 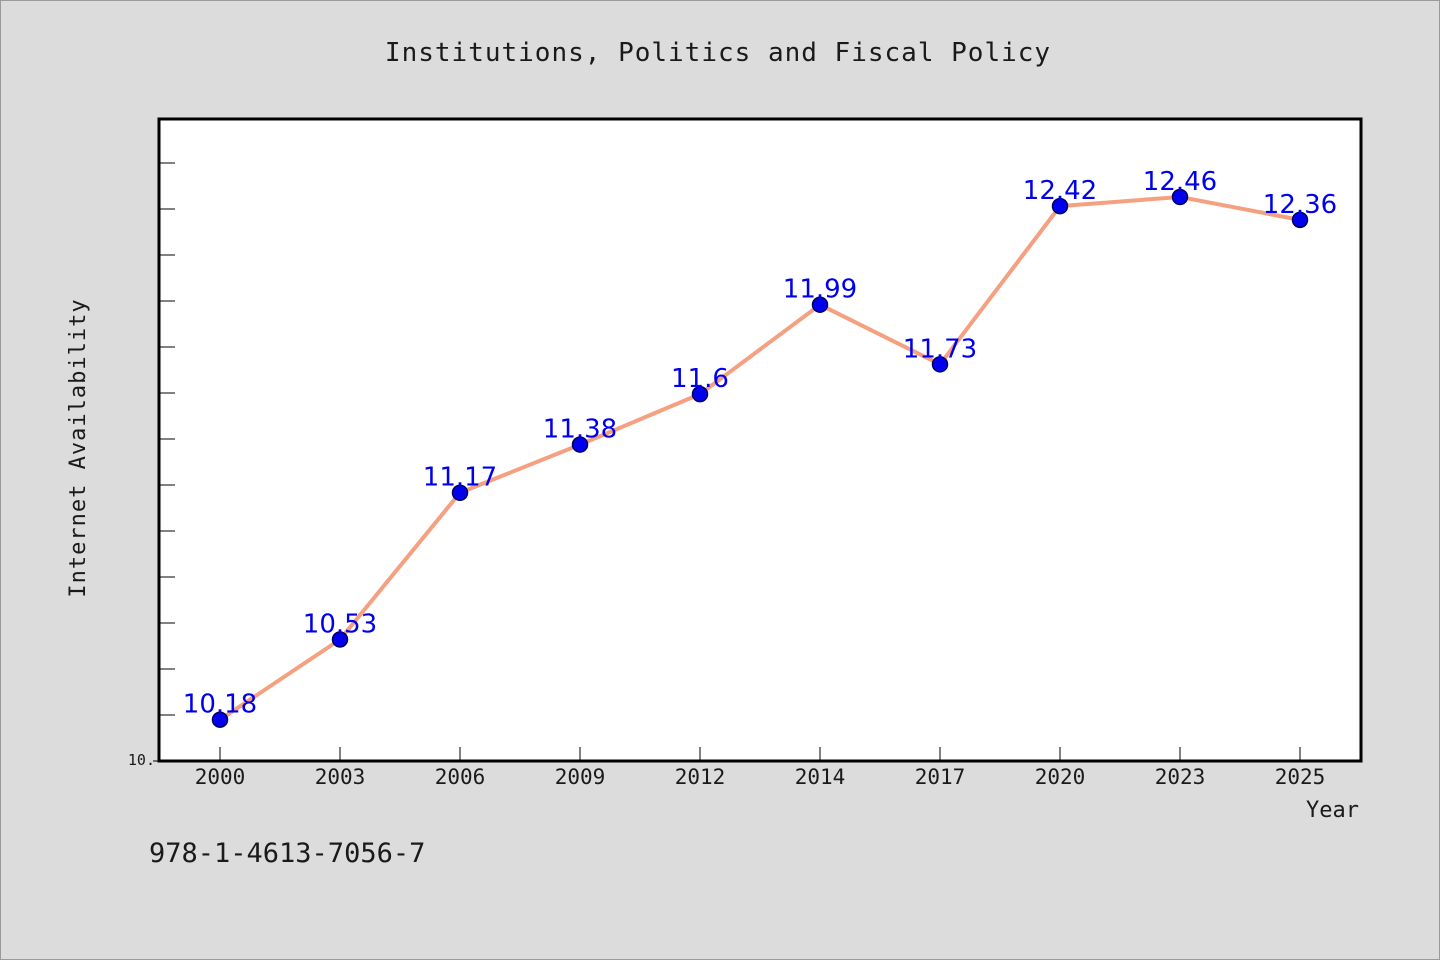 I want to click on x-tick-label: 2000, so click(x=220, y=777).